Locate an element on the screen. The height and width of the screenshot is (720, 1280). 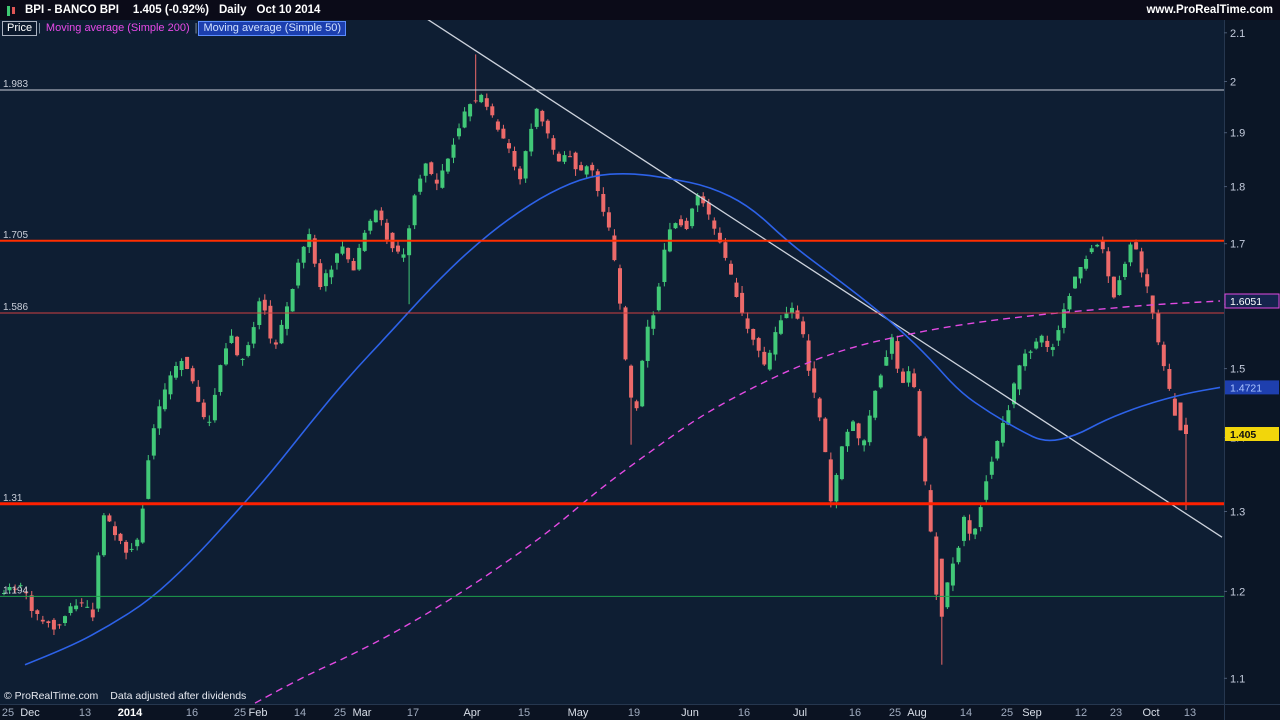
x-axis-tick: 23 is located at coordinates (1116, 713).